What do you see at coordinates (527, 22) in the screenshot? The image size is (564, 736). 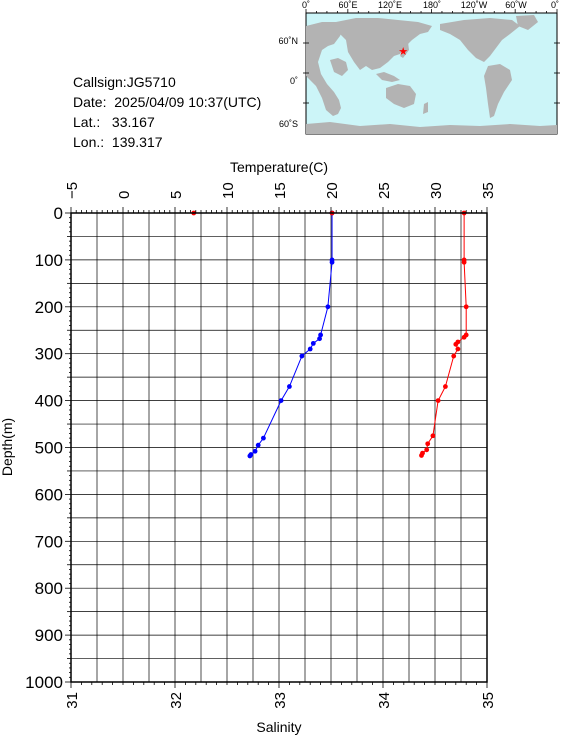 I see `landmass-greenland` at bounding box center [527, 22].